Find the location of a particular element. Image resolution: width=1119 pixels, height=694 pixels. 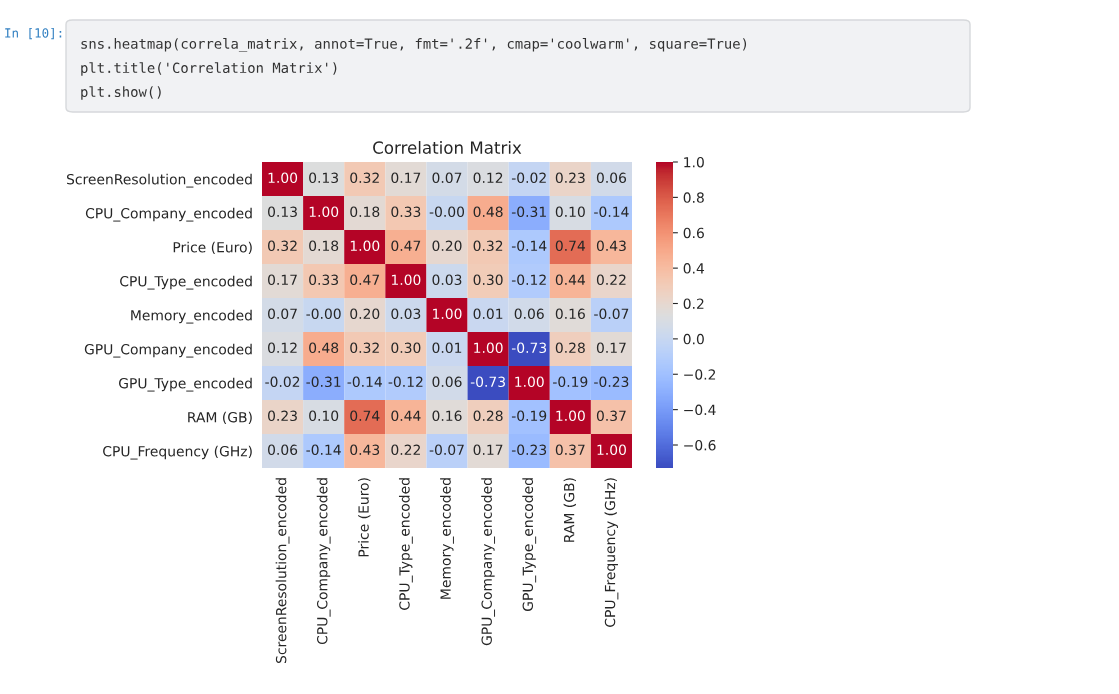

y-tick-label: GPU_Company_encoded is located at coordinates (168, 350).